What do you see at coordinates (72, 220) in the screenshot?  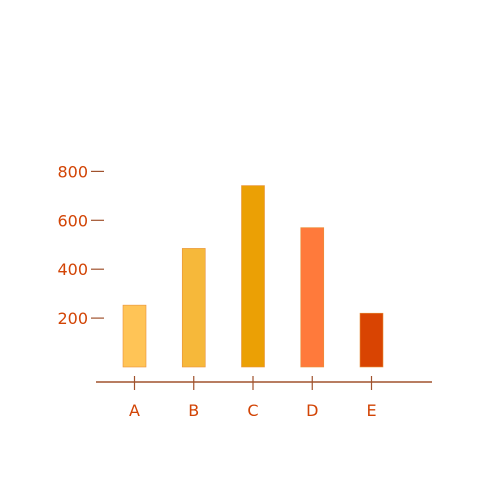 I see `y-tick-label: 600` at bounding box center [72, 220].